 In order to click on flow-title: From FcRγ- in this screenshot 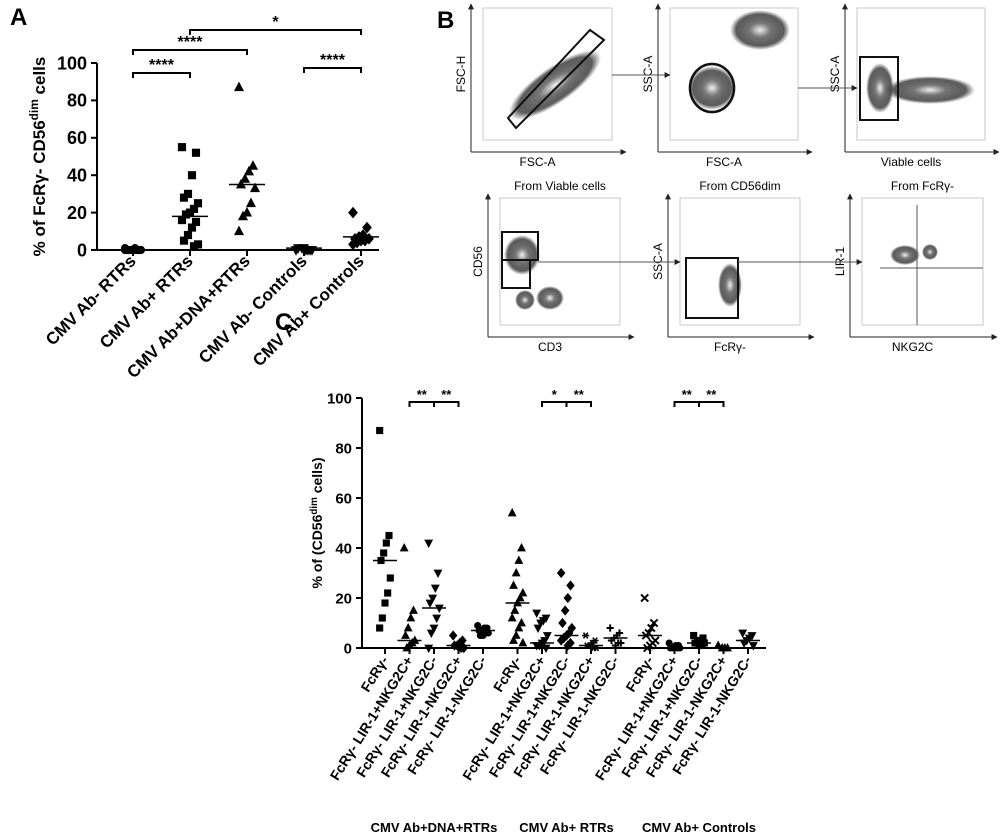, I will do `click(922, 186)`.